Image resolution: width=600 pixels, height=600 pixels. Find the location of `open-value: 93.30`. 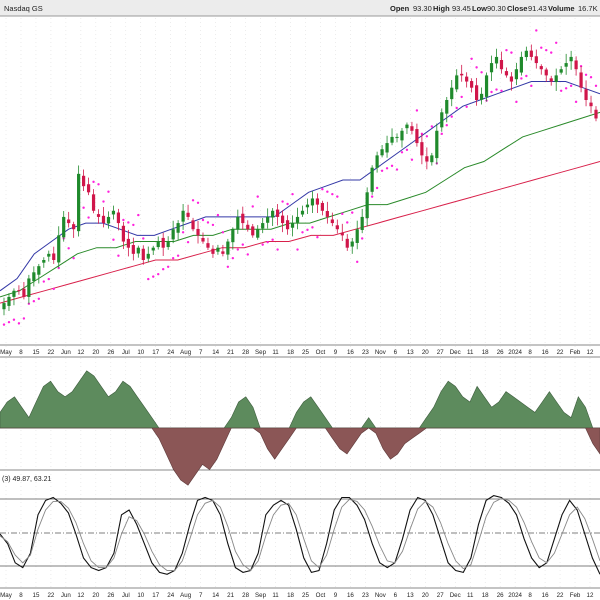

open-value: 93.30 is located at coordinates (422, 8).